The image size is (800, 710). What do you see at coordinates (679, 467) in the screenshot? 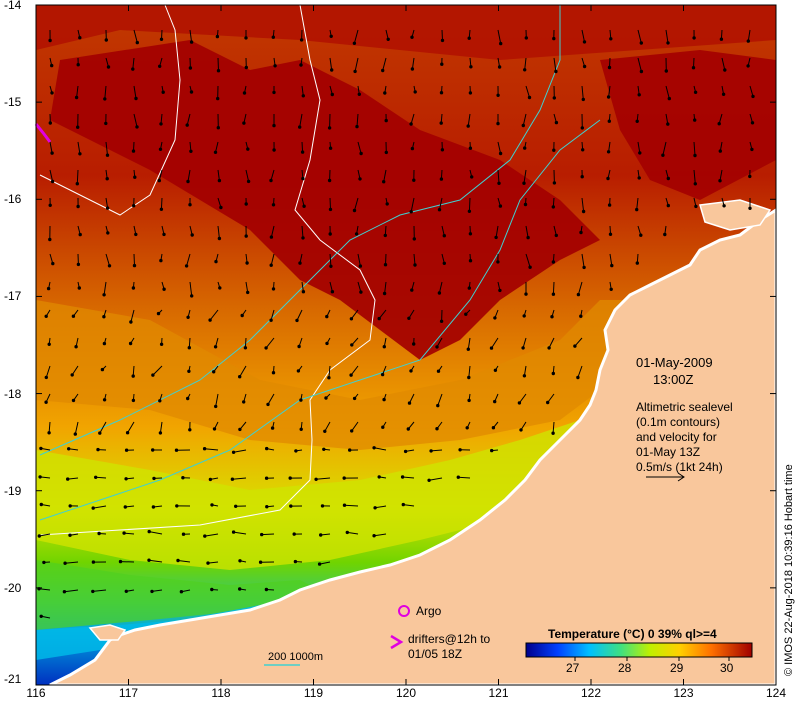
I see `description-line-5: 0.5m/s (1kt 24h)` at bounding box center [679, 467].